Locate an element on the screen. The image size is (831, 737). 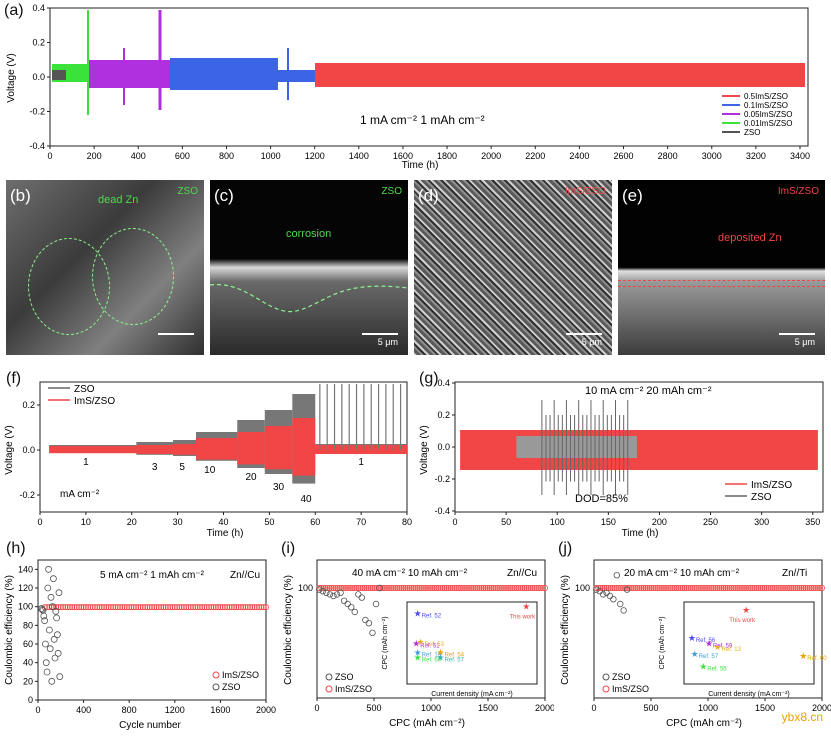
series-waves-g is located at coordinates (639, 447).